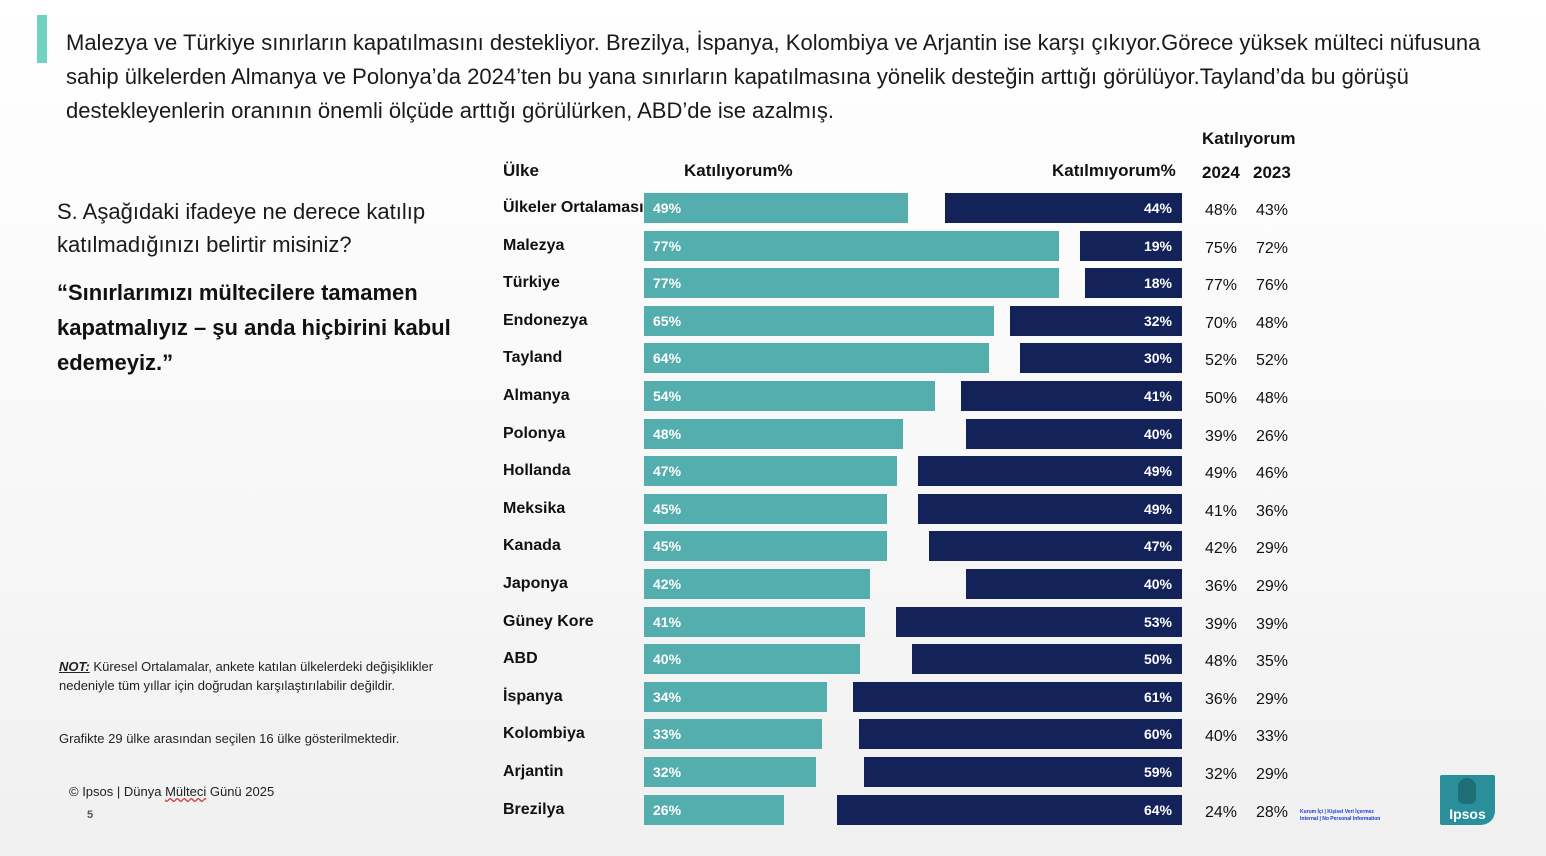  What do you see at coordinates (1272, 323) in the screenshot?
I see `trend-2023-value: 48%` at bounding box center [1272, 323].